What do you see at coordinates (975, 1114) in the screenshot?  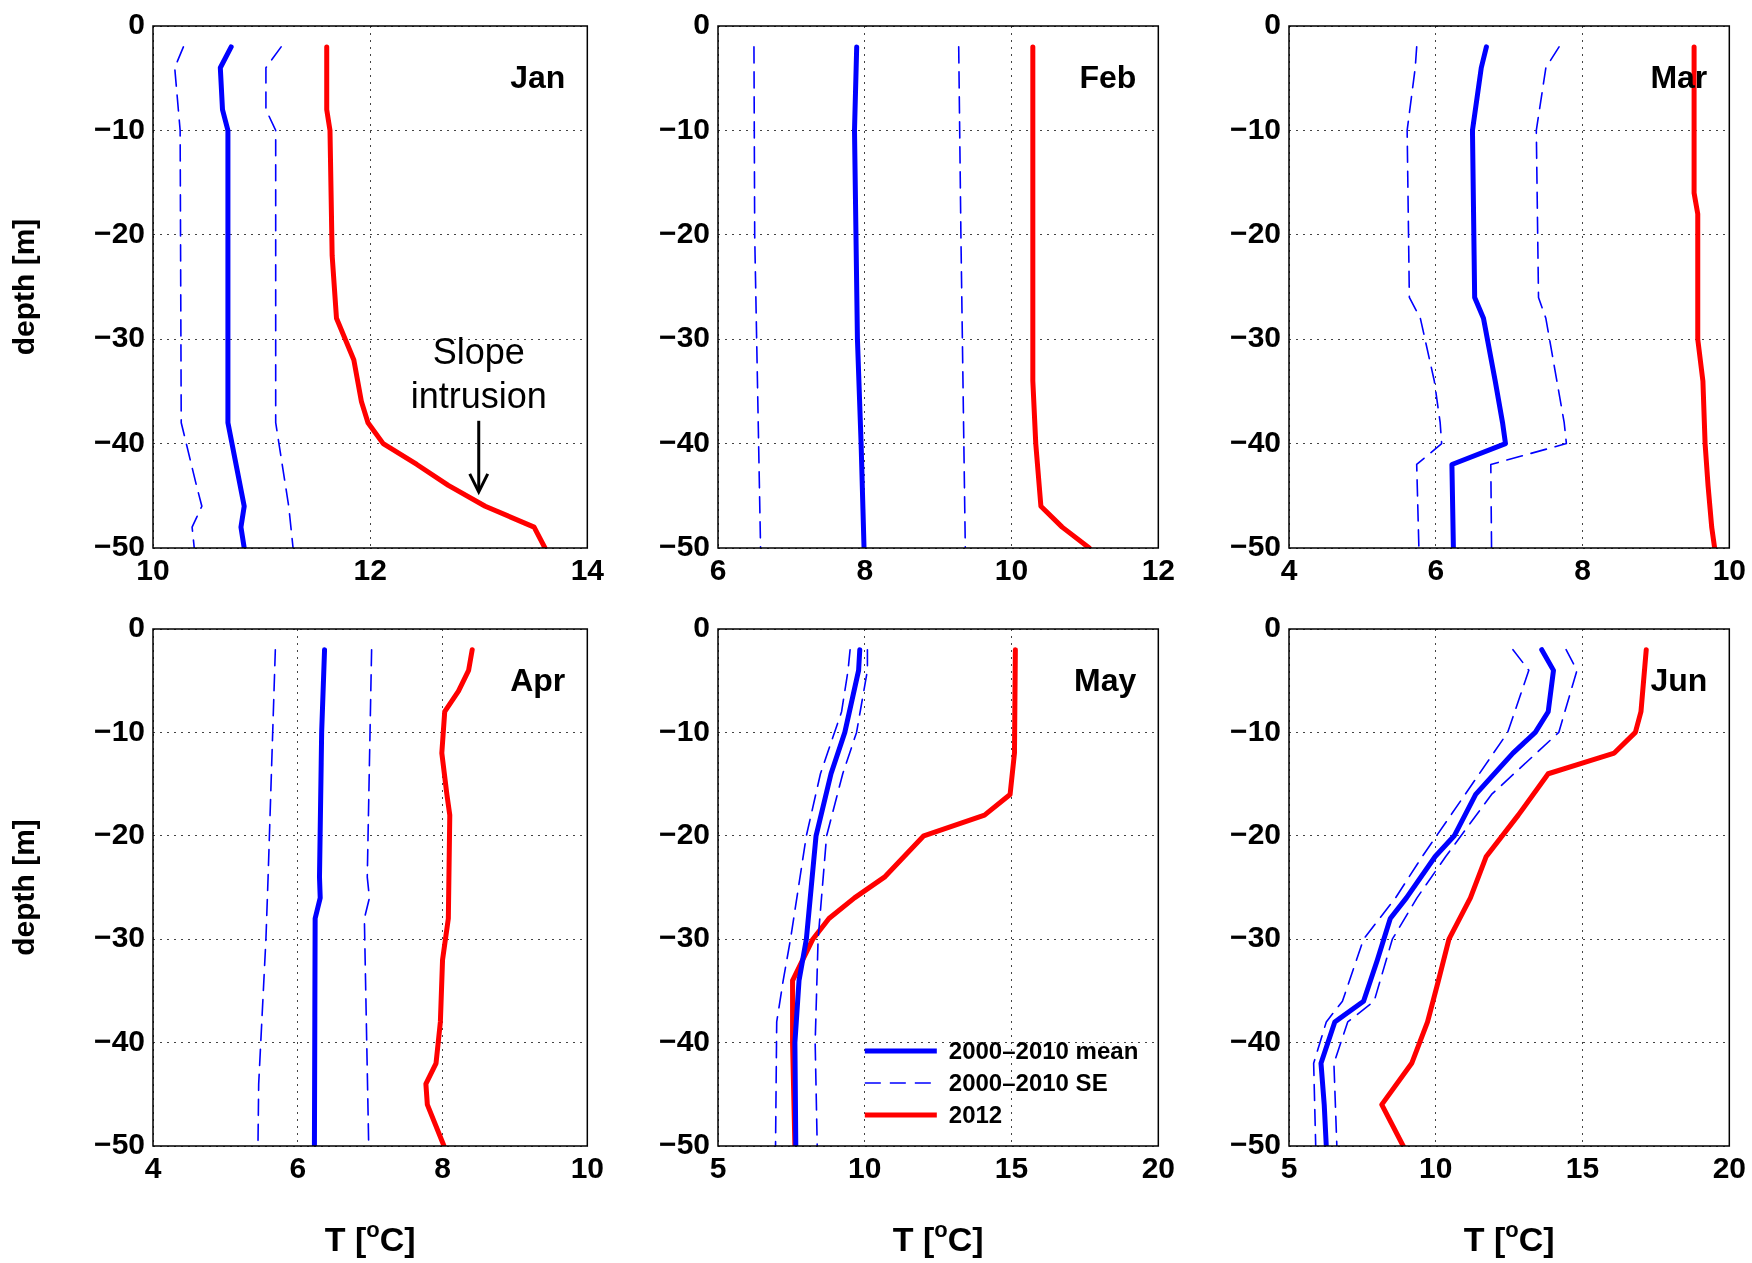 I see `legend-label: 2012` at bounding box center [975, 1114].